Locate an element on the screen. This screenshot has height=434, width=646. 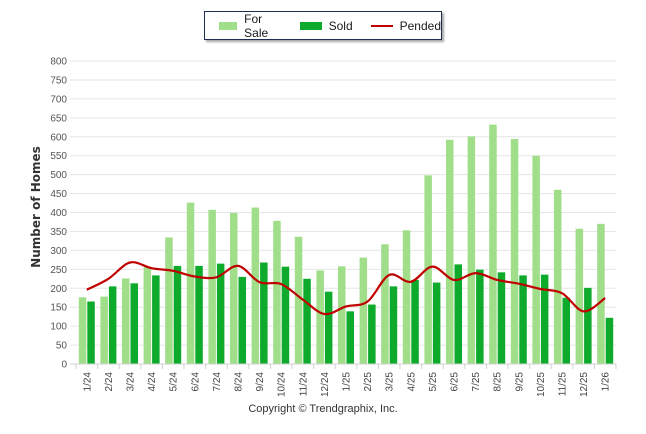
x-tick-label: 11/25 is located at coordinates (563, 384).